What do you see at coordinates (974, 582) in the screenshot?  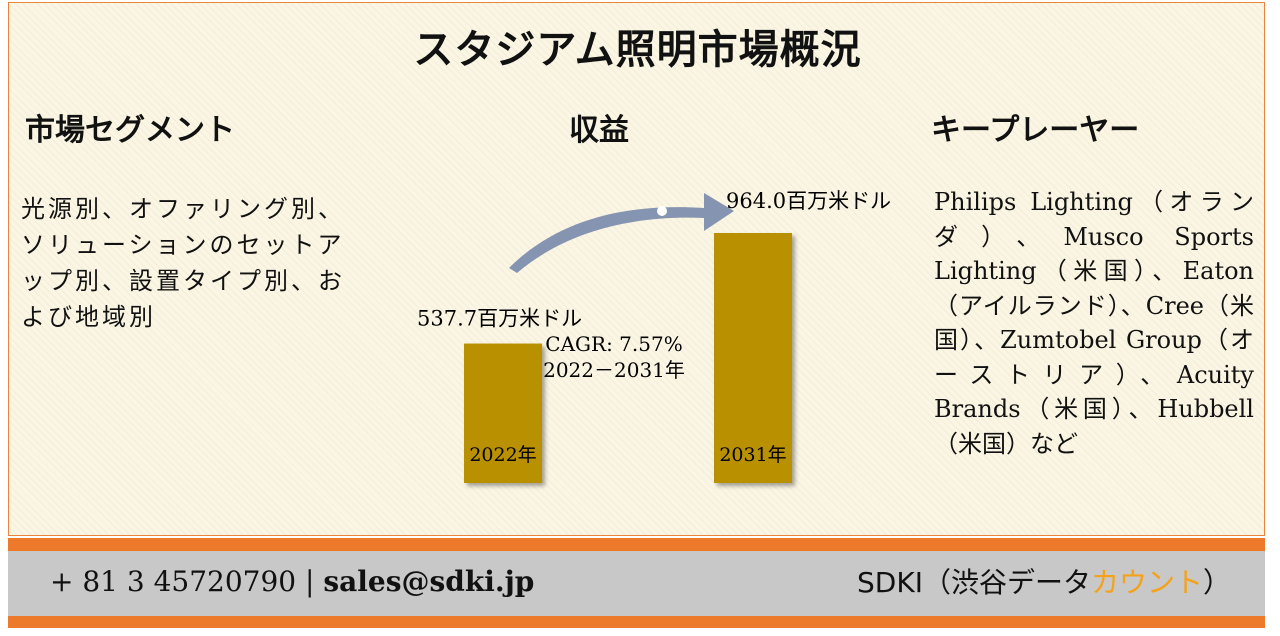 I see `brand-main: SDKI（渋谷データ` at bounding box center [974, 582].